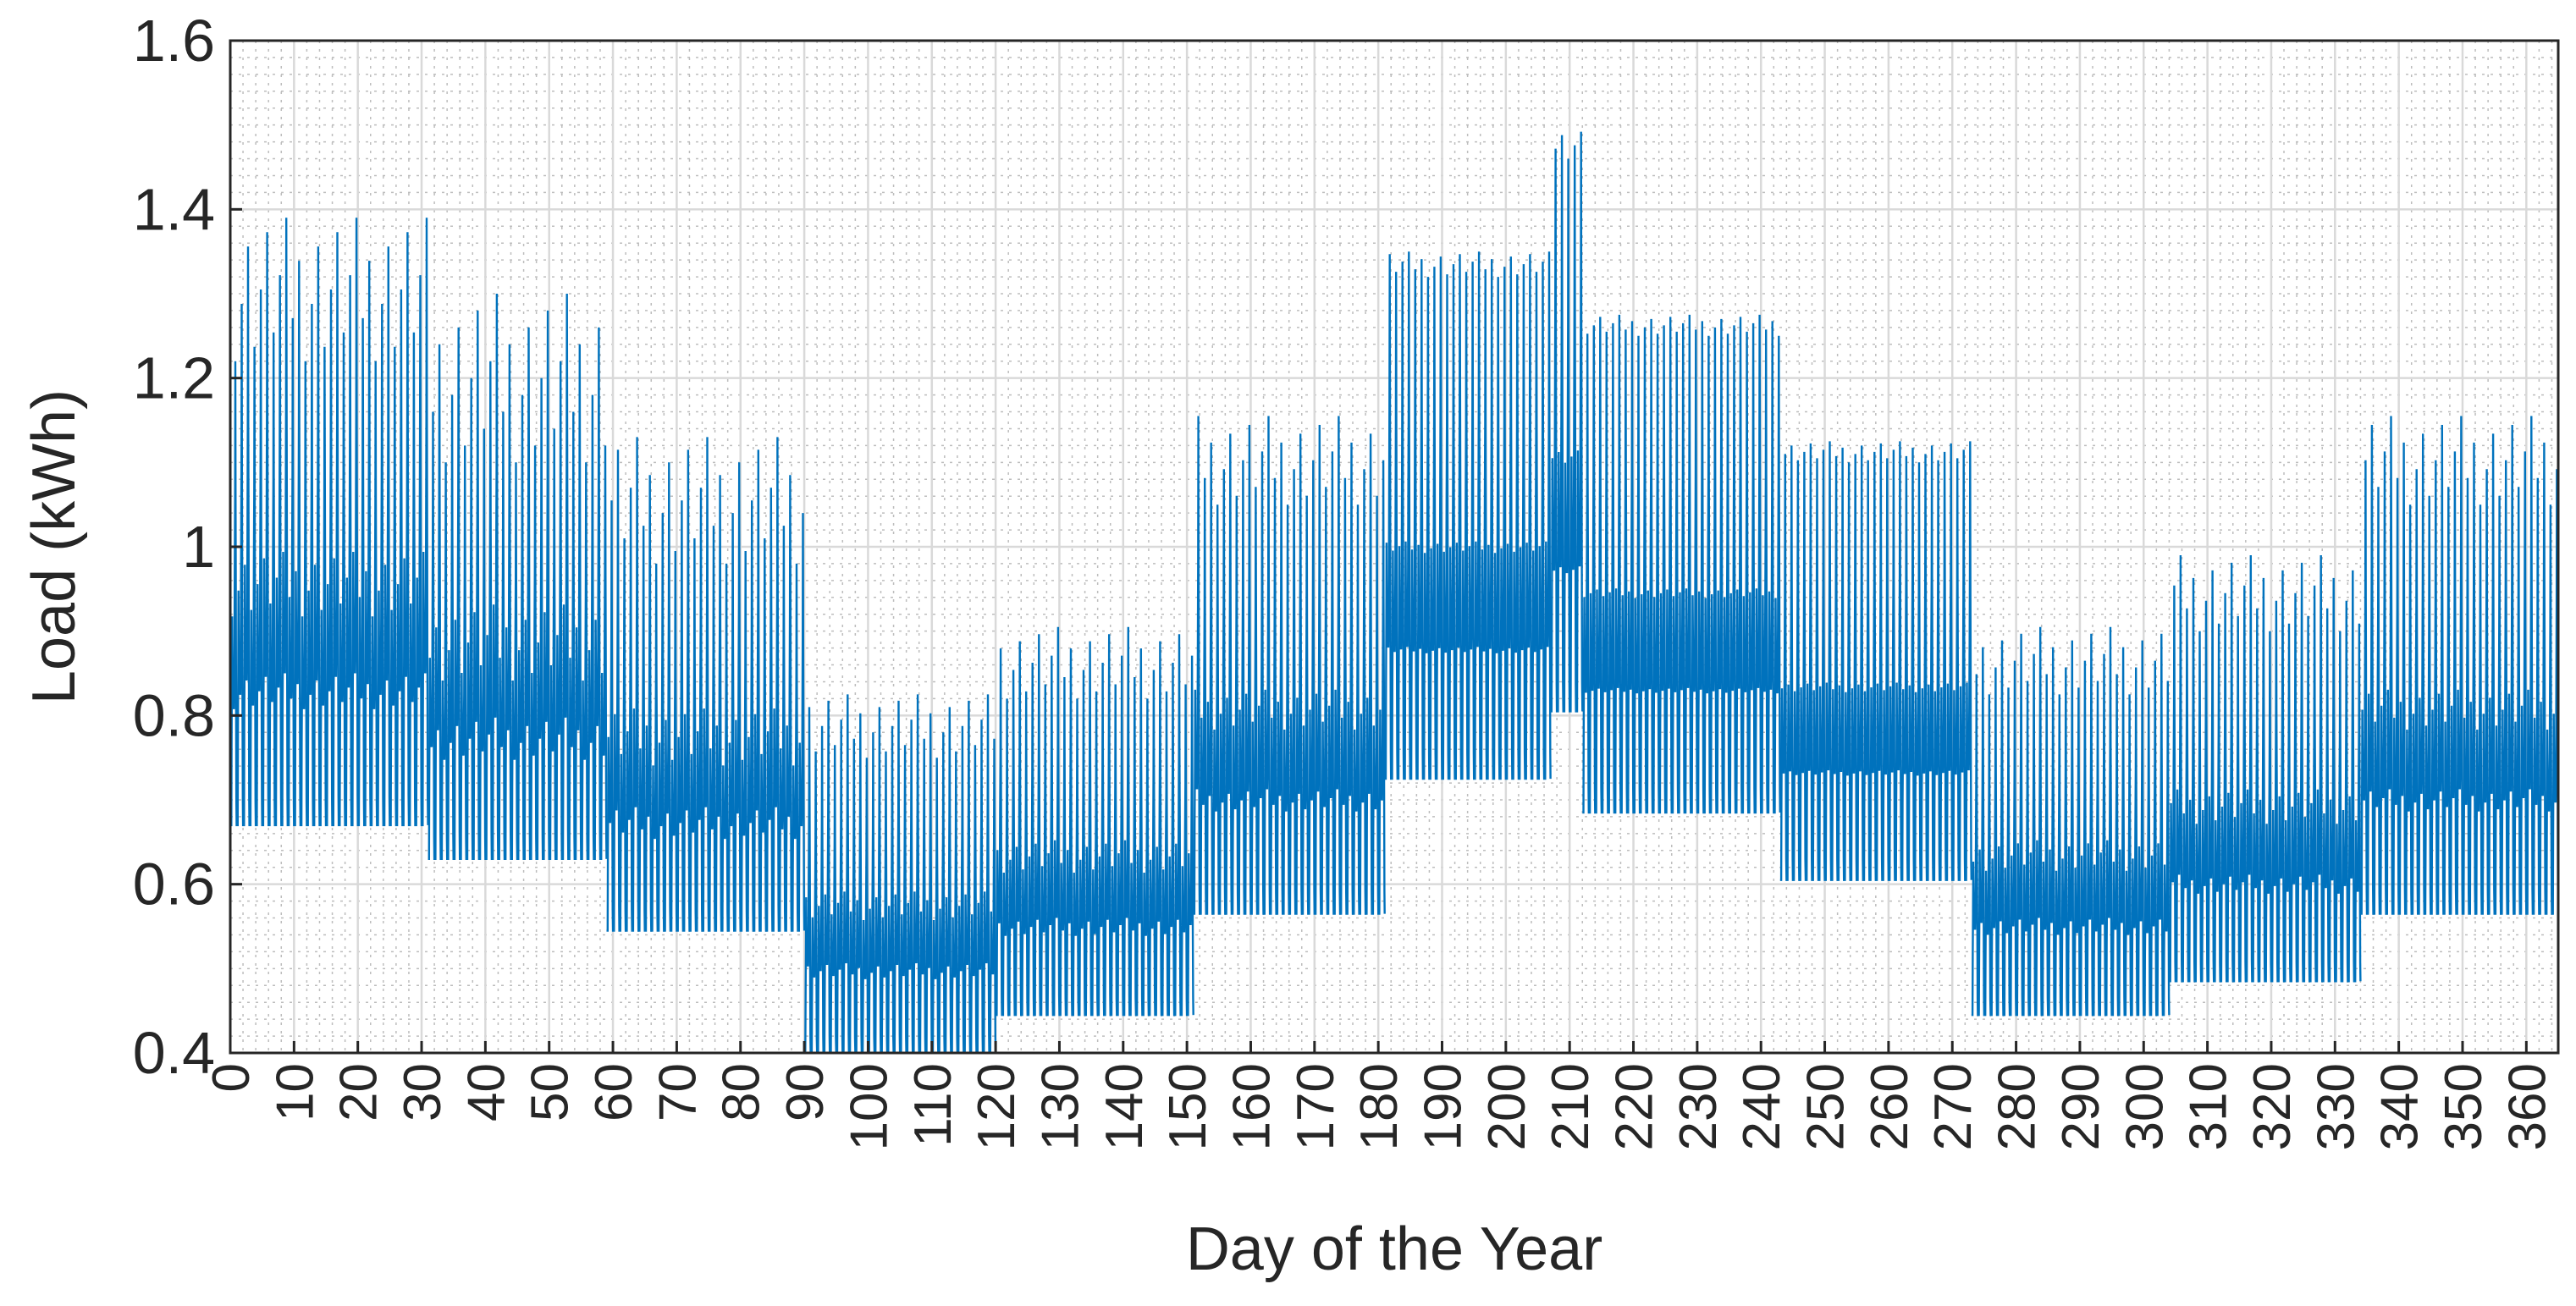 The width and height of the screenshot is (2576, 1306). I want to click on x-tick-label: 280, so click(2018, 1106).